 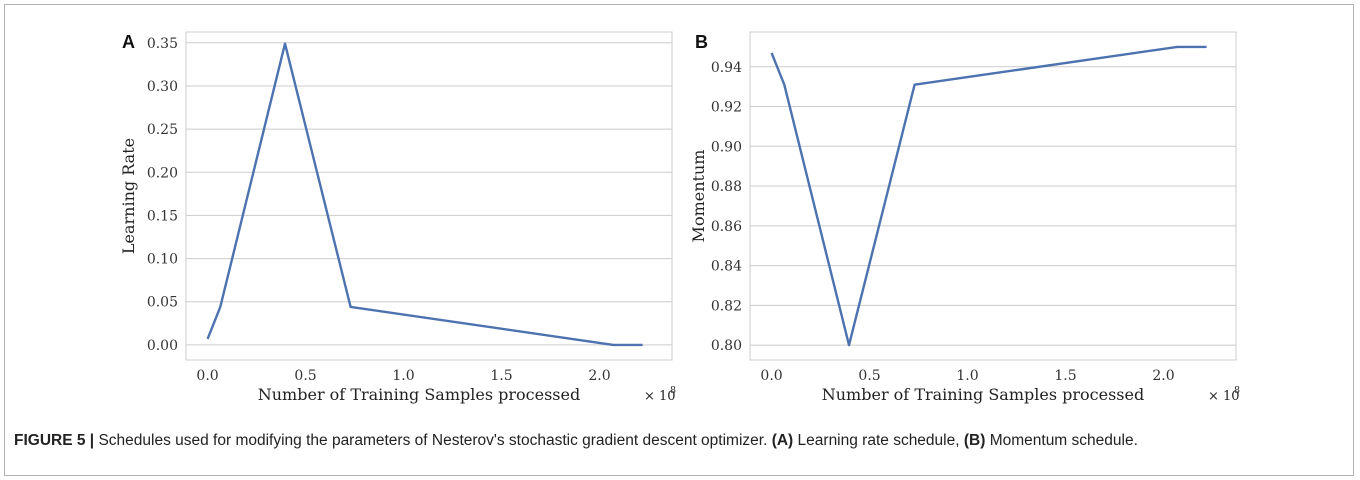 What do you see at coordinates (726, 306) in the screenshot?
I see `y-tick-label: 0.82` at bounding box center [726, 306].